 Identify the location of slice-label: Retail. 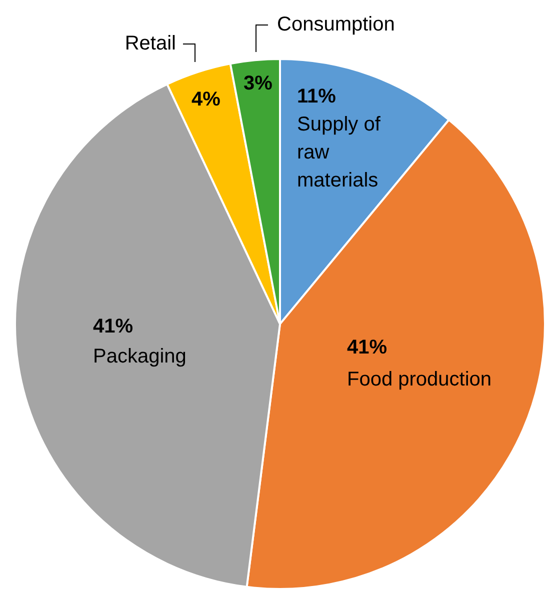
(150, 43).